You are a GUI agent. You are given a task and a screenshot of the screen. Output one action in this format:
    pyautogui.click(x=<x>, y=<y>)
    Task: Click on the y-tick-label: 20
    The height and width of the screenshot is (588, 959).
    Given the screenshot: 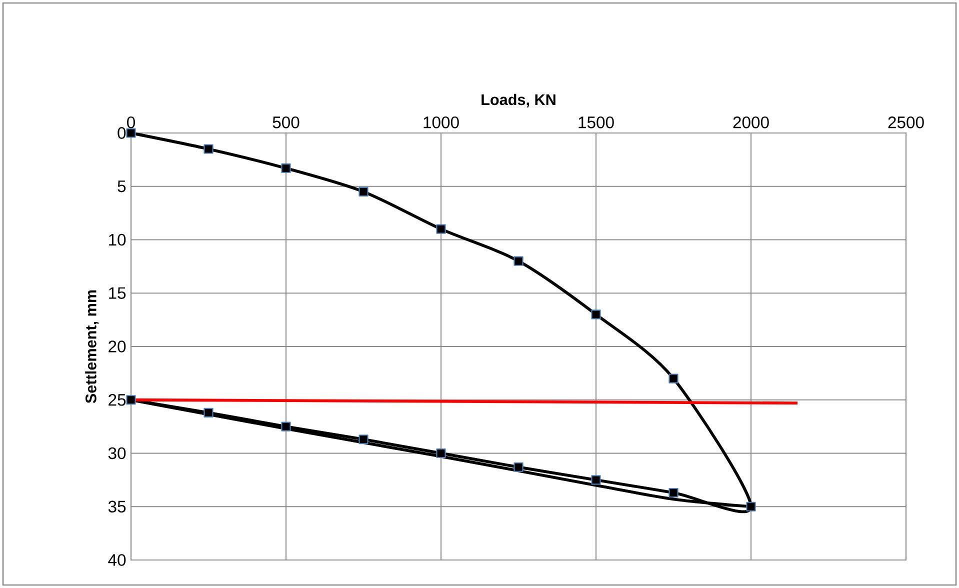 What is the action you would take?
    pyautogui.click(x=117, y=346)
    